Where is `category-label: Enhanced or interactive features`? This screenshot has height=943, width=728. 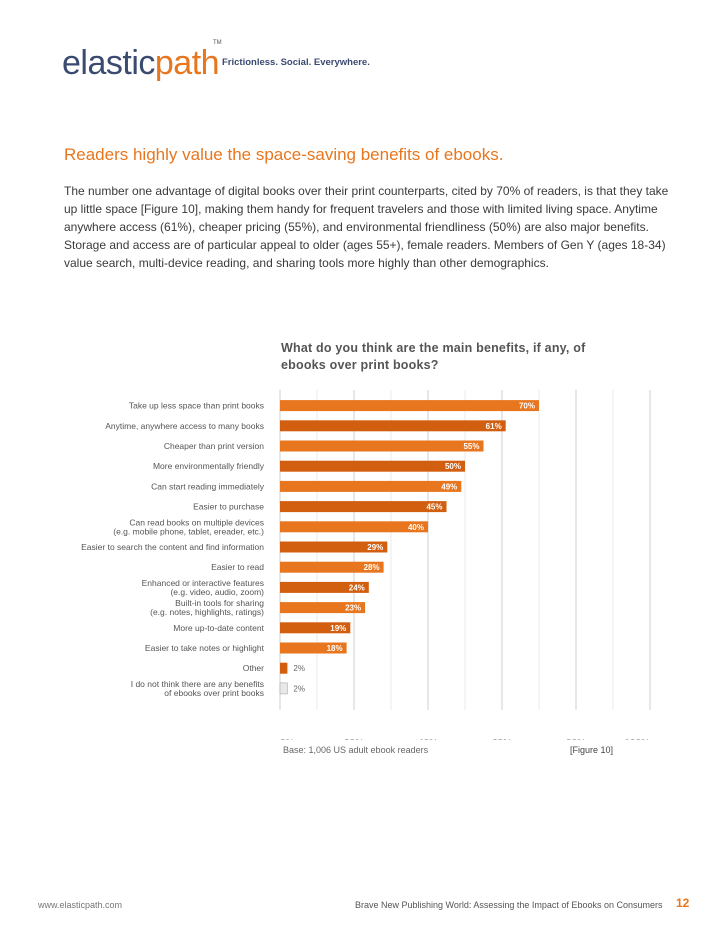
category-label: Enhanced or interactive features is located at coordinates (203, 583).